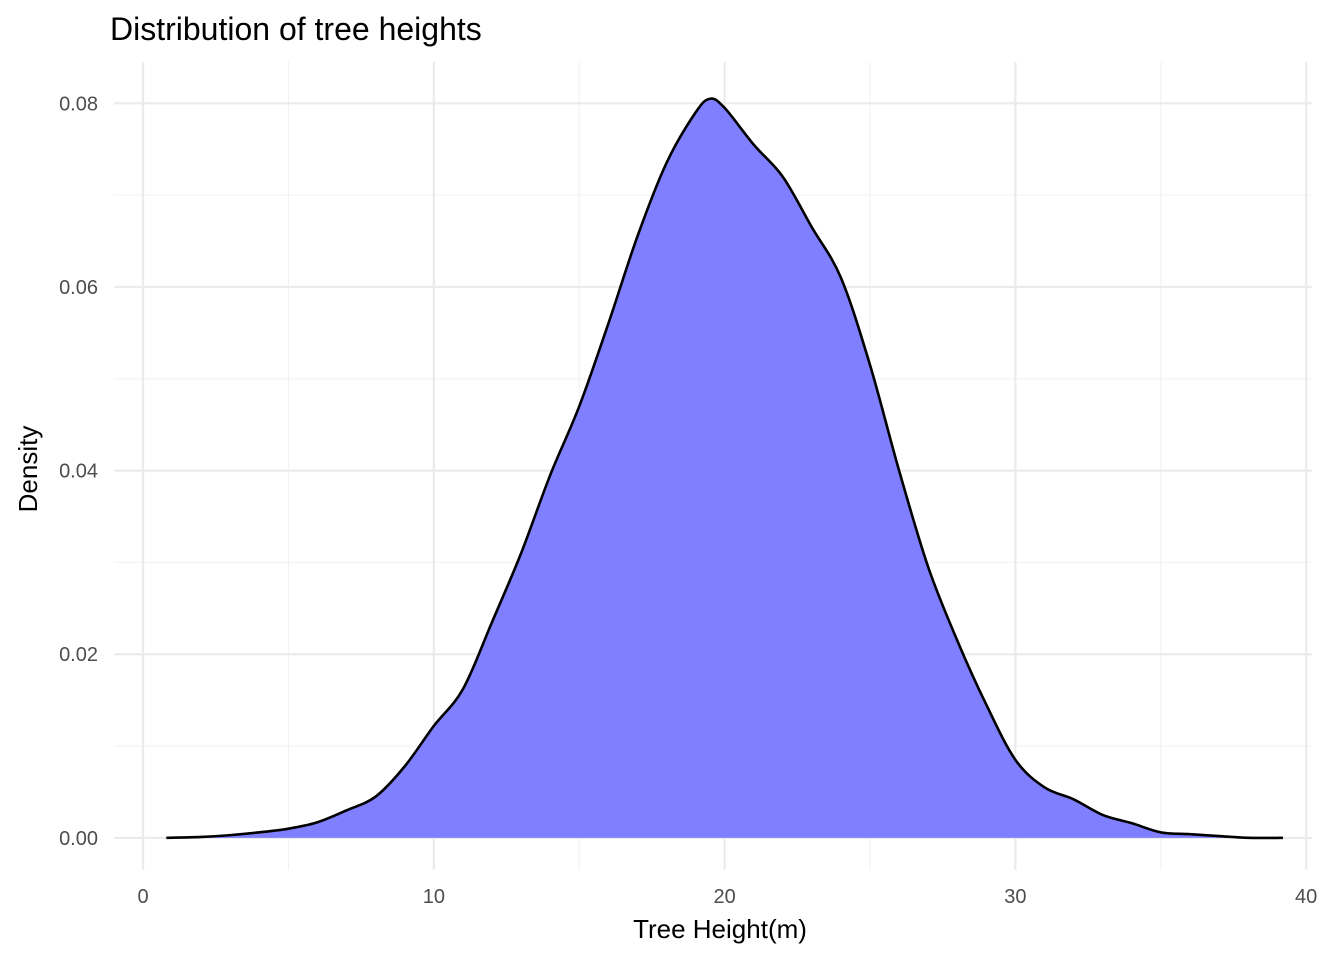  What do you see at coordinates (28, 469) in the screenshot?
I see `y-axis-label: Density` at bounding box center [28, 469].